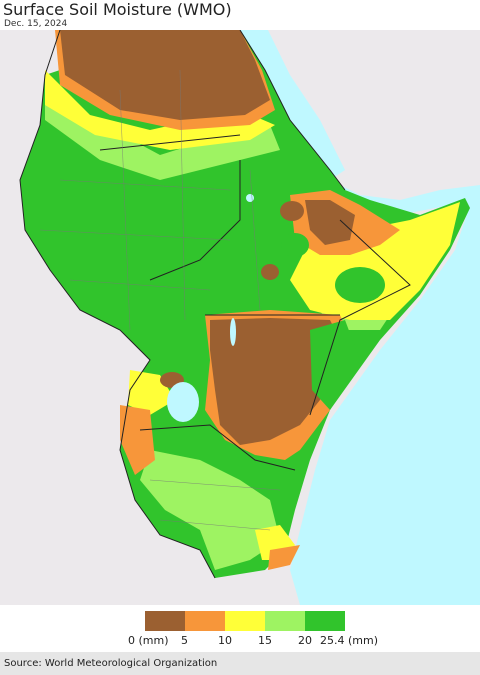  I want to click on map-title: Surface Soil Moisture (WMO), so click(117, 9).